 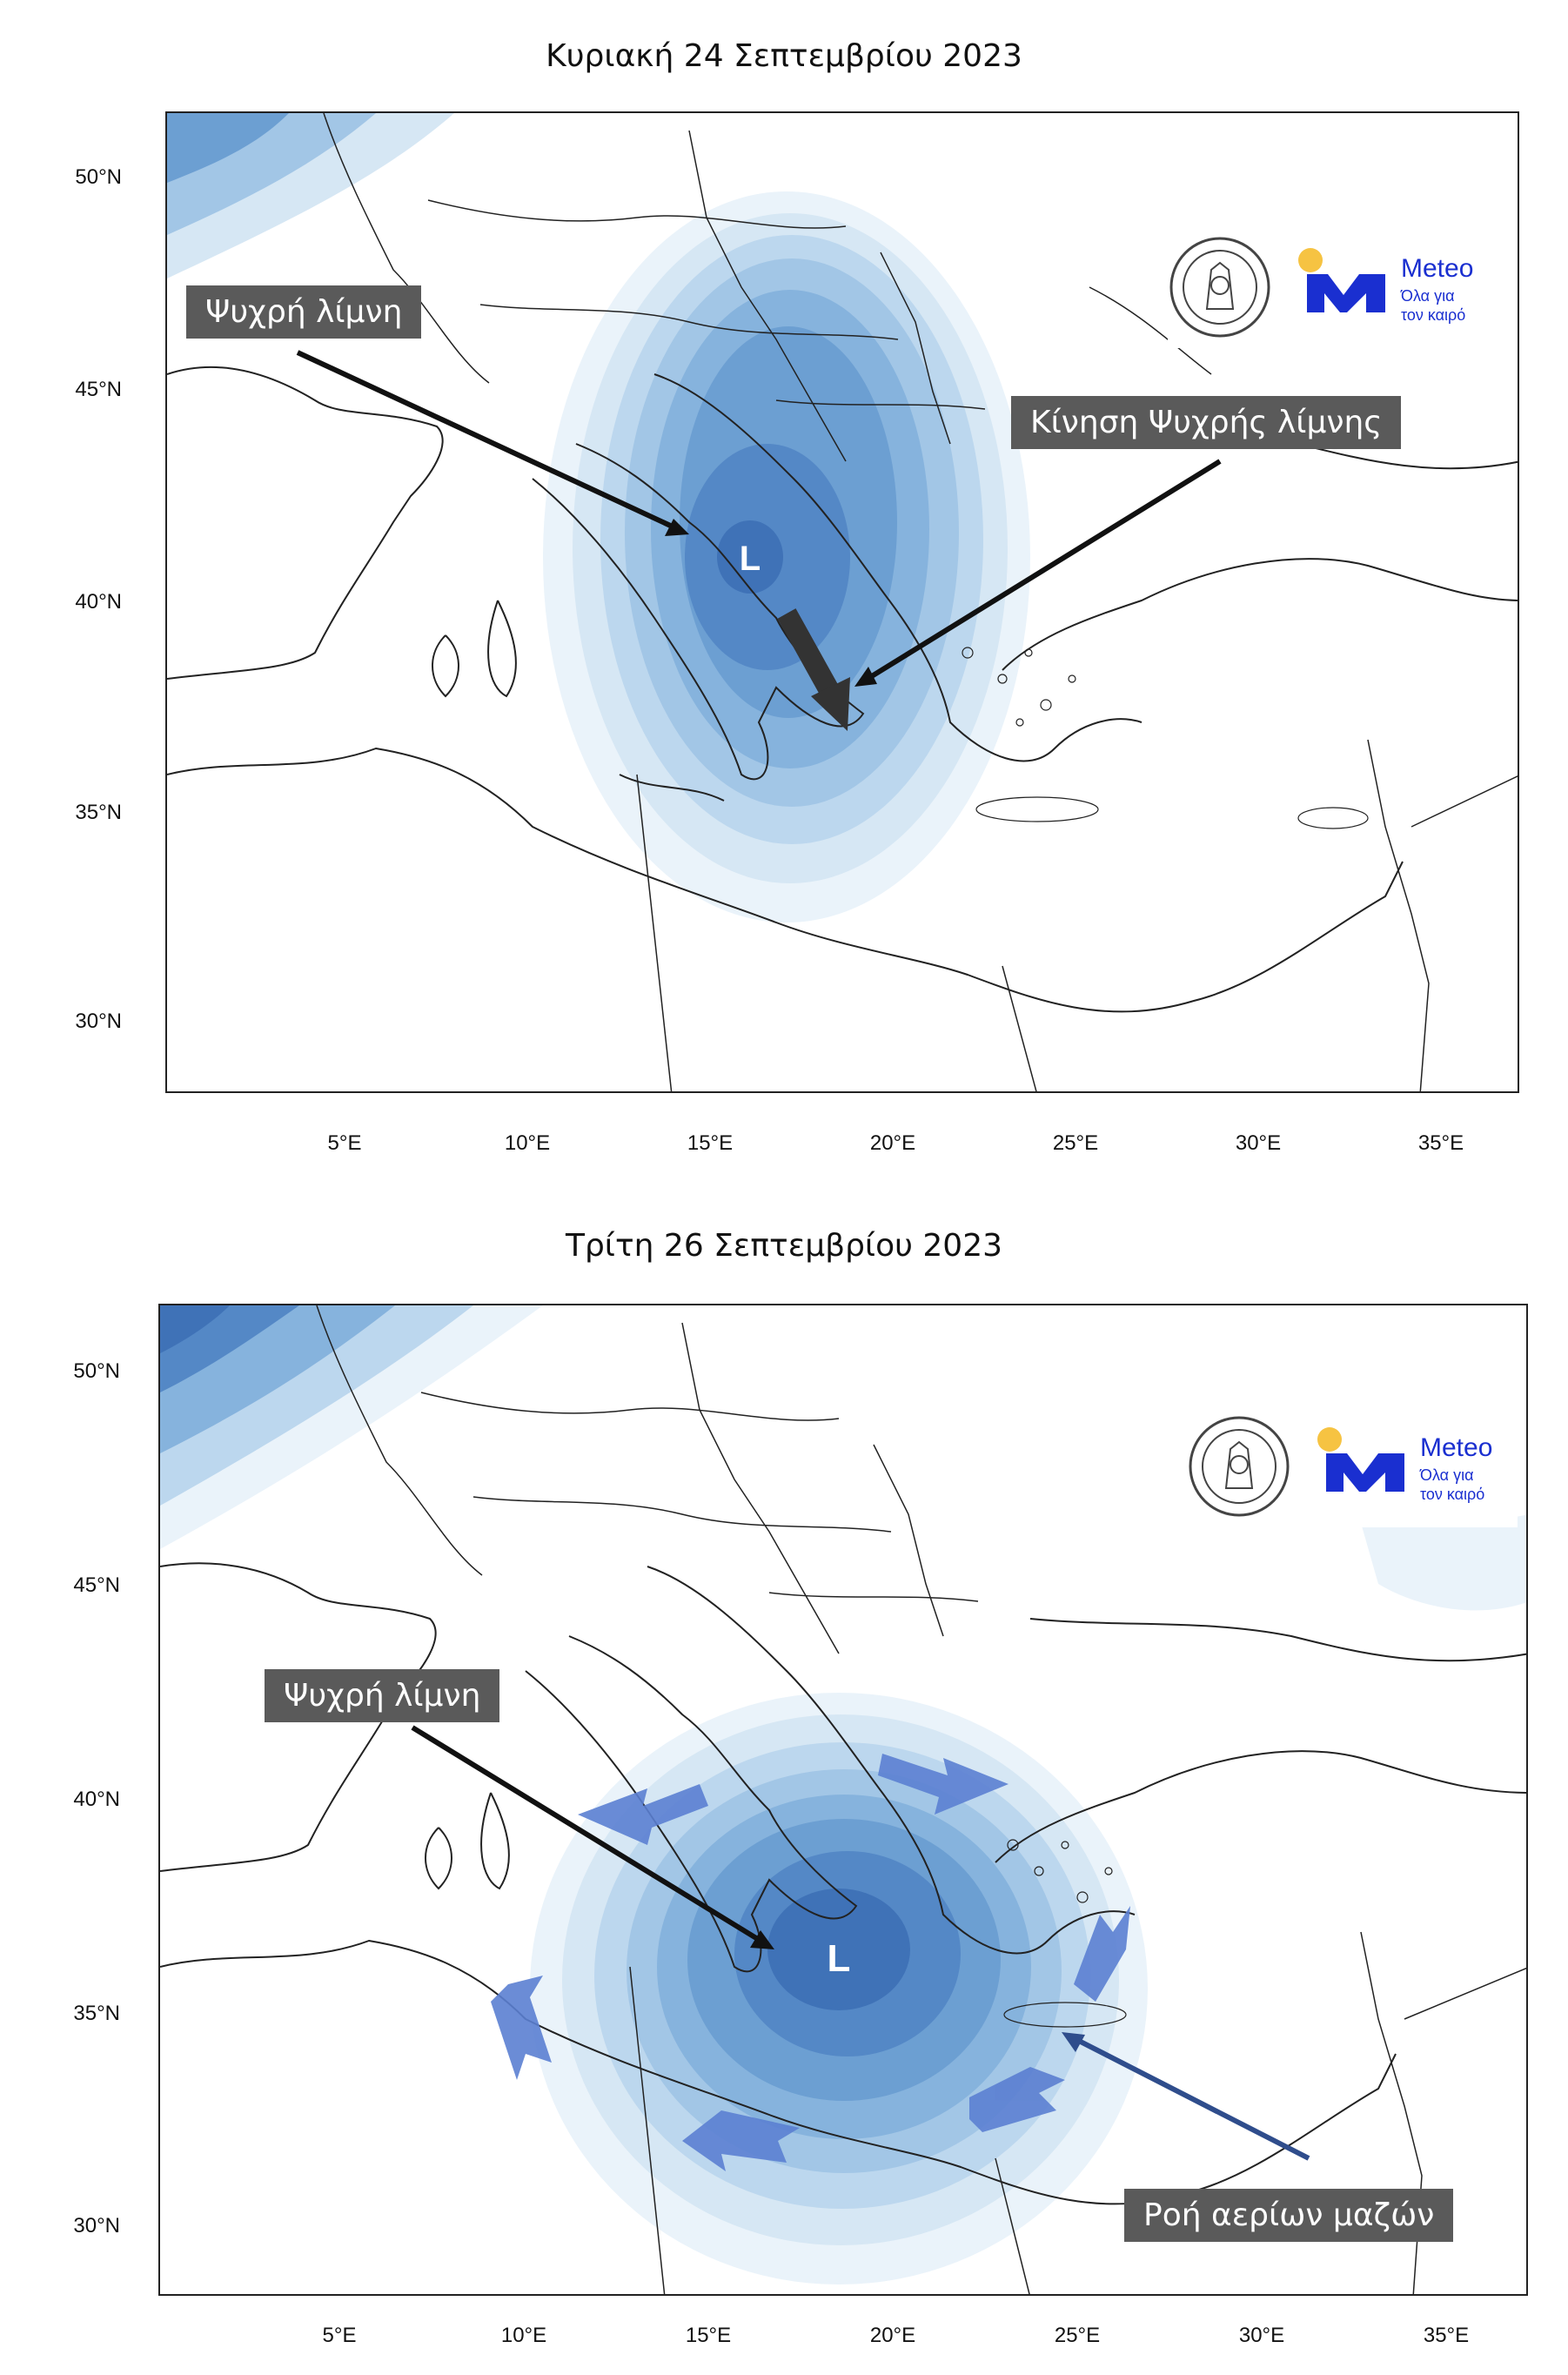 What do you see at coordinates (784, 1246) in the screenshot?
I see `panel-title: Τρίτη 26 Σεπτεμβρίου 2023` at bounding box center [784, 1246].